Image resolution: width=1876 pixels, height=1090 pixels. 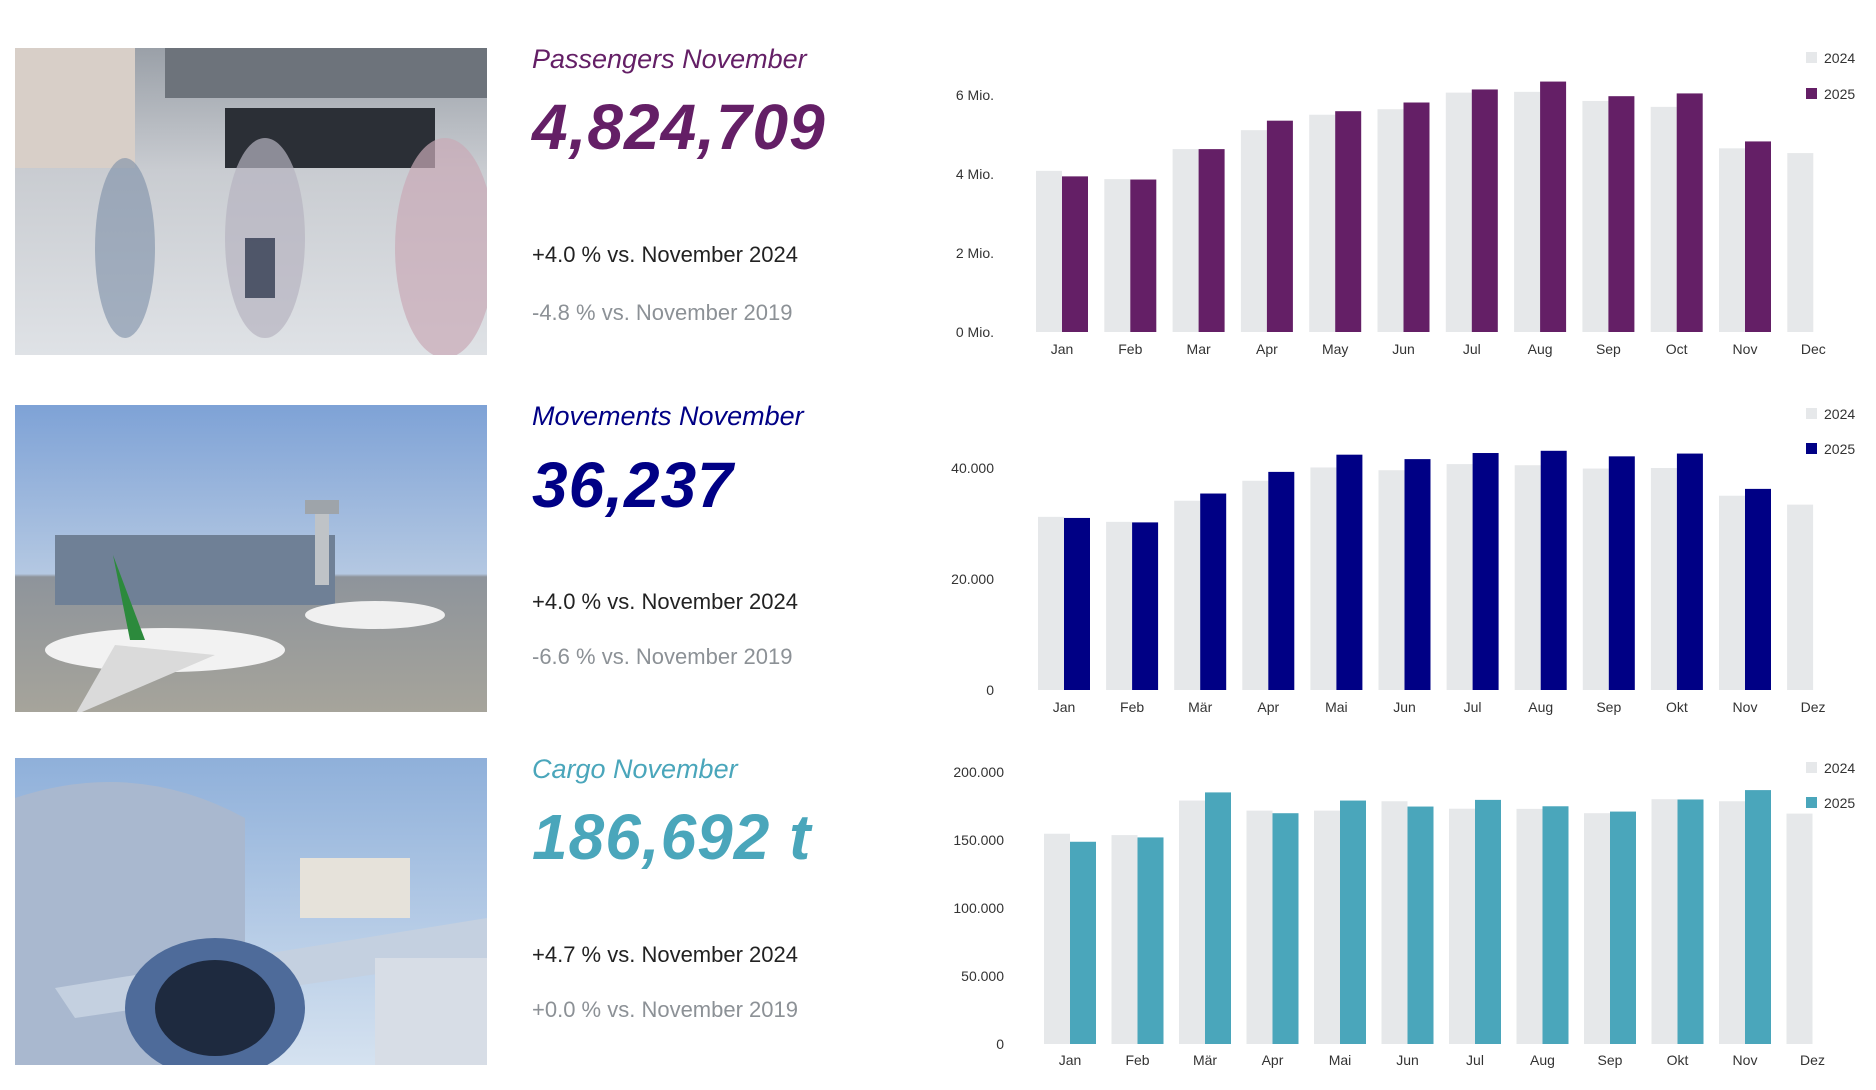 I want to click on bar-2024-Mar, so click(x=1185, y=240).